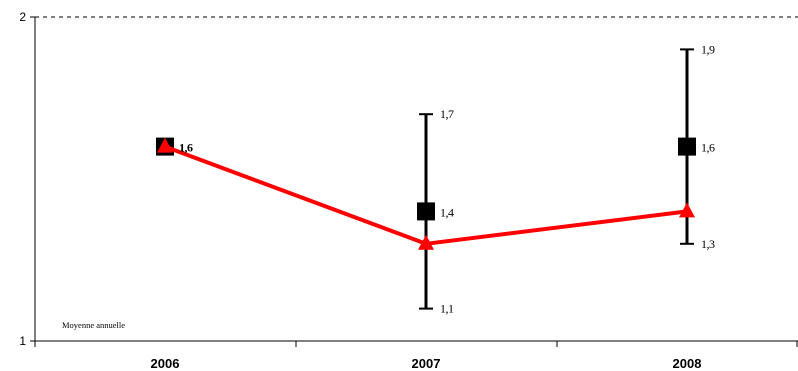 This screenshot has height=371, width=798. What do you see at coordinates (687, 363) in the screenshot?
I see `x-tick-label: 2008` at bounding box center [687, 363].